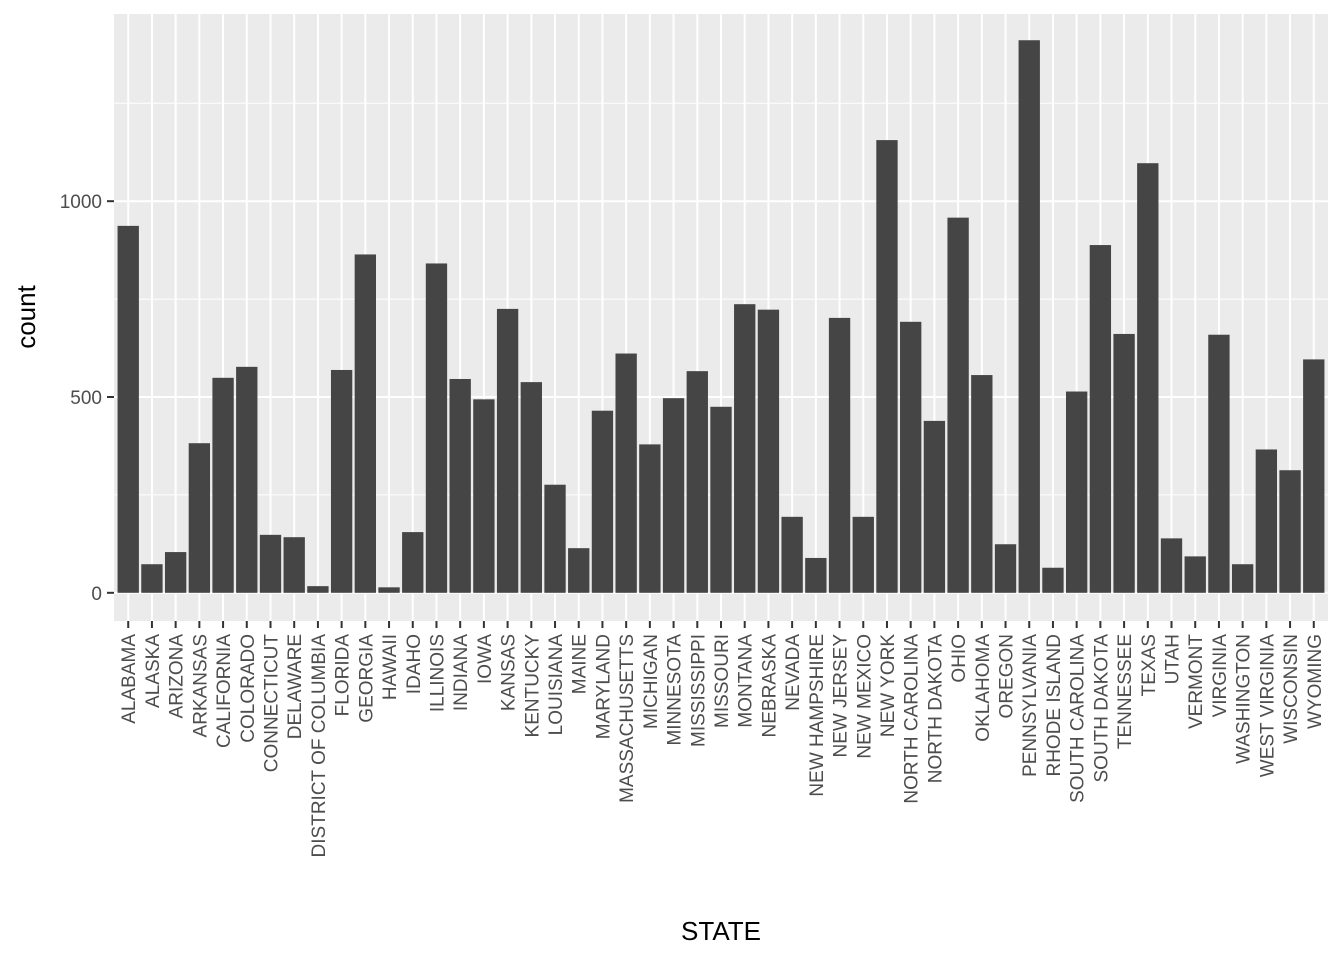 The width and height of the screenshot is (1344, 960). Describe the element at coordinates (958, 405) in the screenshot. I see `bar-ohio` at that location.